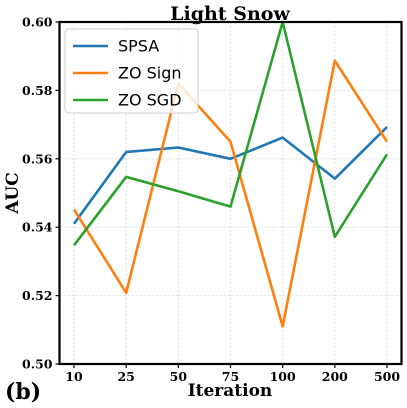 This screenshot has width=407, height=408. Describe the element at coordinates (230, 391) in the screenshot. I see `x-axis-label: Iteration` at that location.